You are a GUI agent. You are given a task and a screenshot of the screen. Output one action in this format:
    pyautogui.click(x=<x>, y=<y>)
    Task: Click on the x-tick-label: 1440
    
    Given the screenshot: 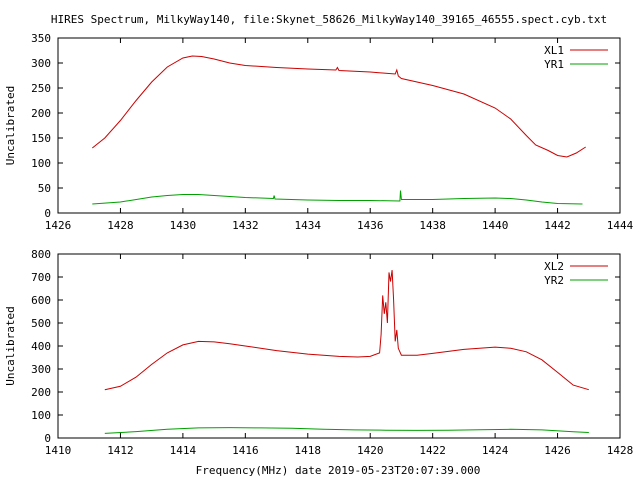 What is the action you would take?
    pyautogui.click(x=495, y=225)
    